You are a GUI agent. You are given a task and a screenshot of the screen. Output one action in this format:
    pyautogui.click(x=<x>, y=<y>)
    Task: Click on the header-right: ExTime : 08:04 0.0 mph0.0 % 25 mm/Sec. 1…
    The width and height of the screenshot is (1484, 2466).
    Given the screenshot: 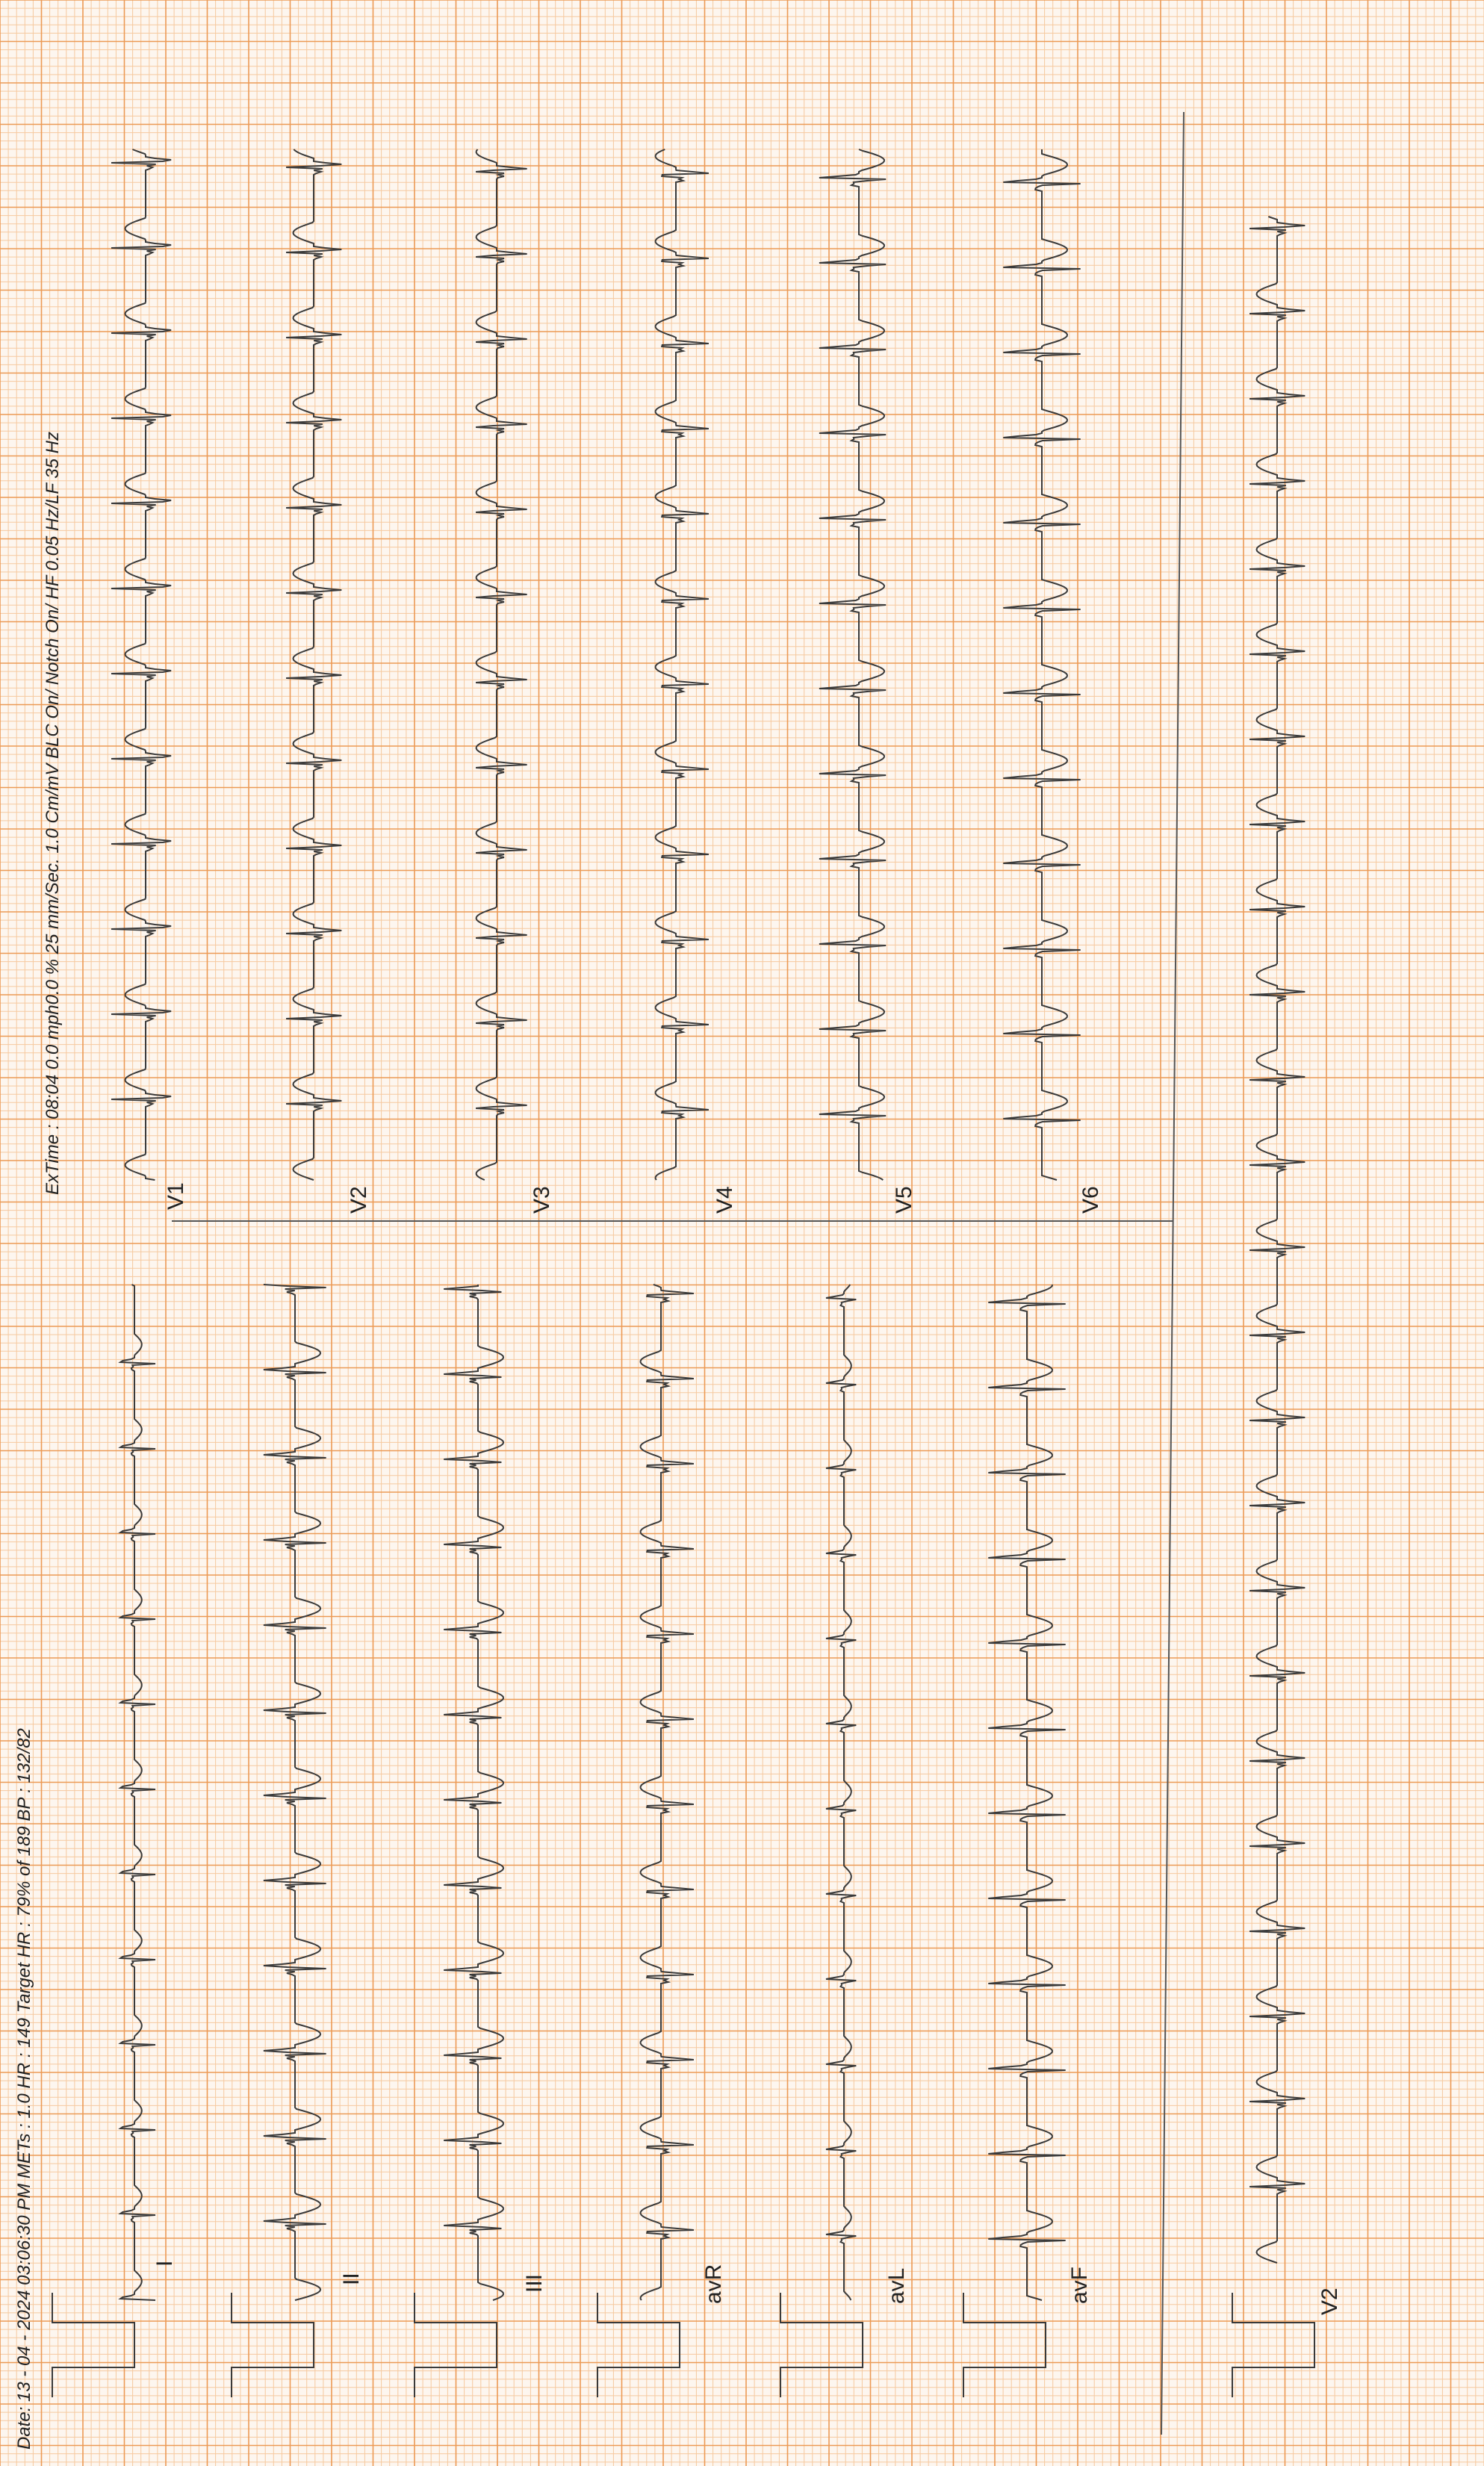 What is the action you would take?
    pyautogui.click(x=53, y=813)
    